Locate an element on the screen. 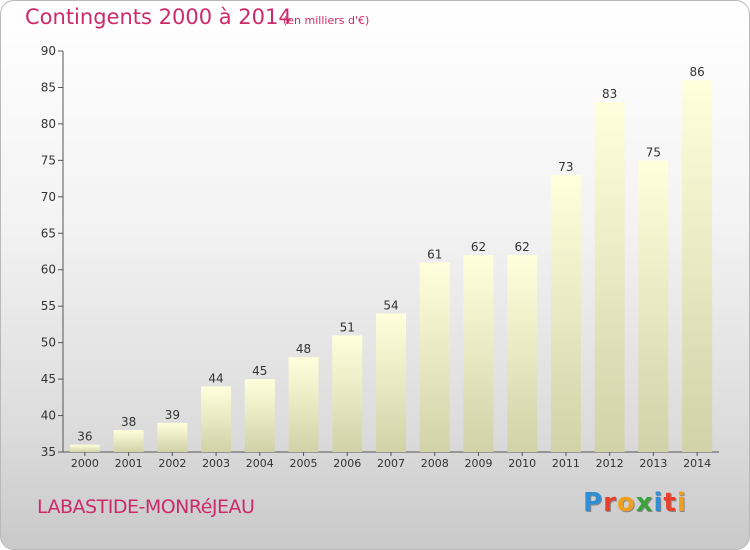 This screenshot has width=750, height=550. y-tick-label: 55 is located at coordinates (48, 306).